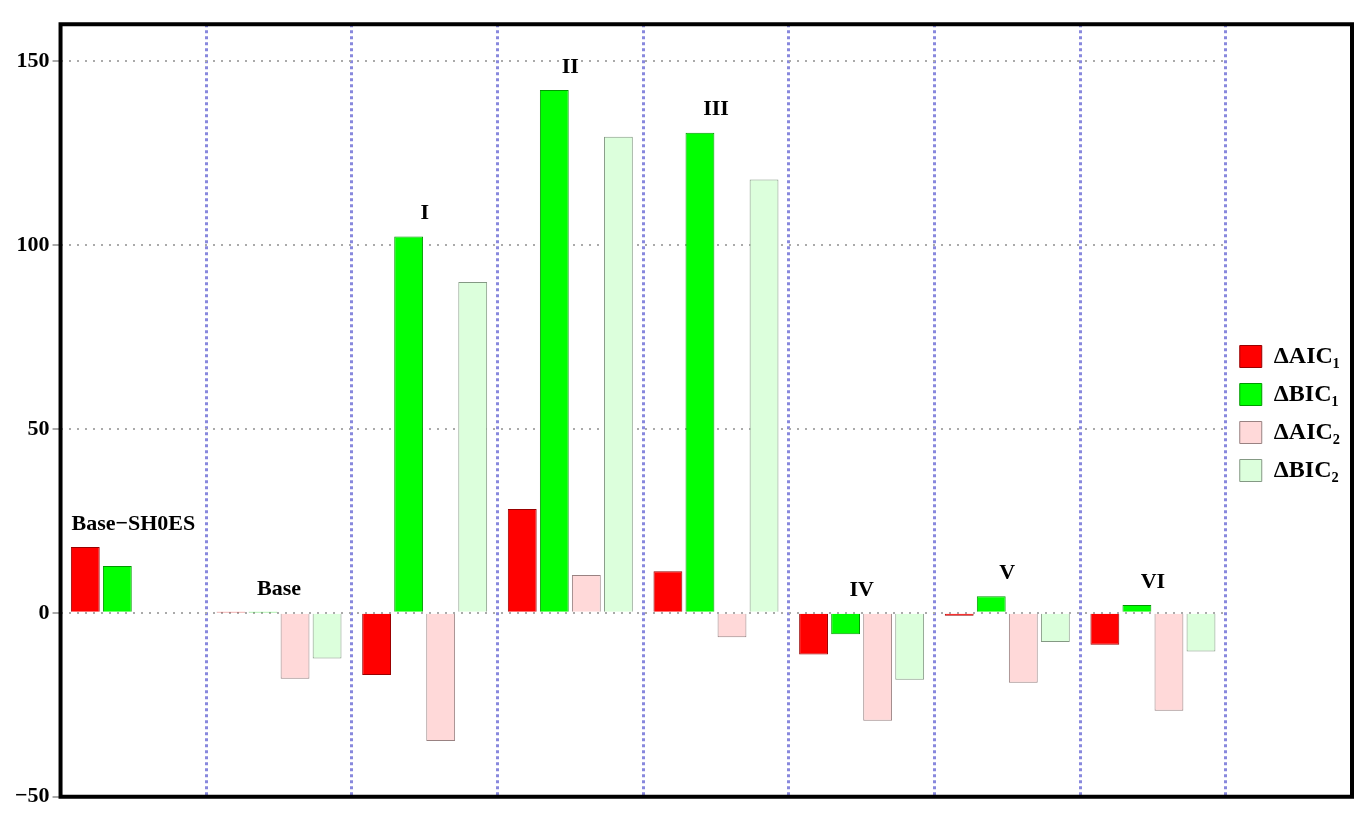 Image resolution: width=1372 pixels, height=823 pixels. Describe the element at coordinates (133, 522) in the screenshot. I see `x-tick-label: Base−SH0ES` at that location.